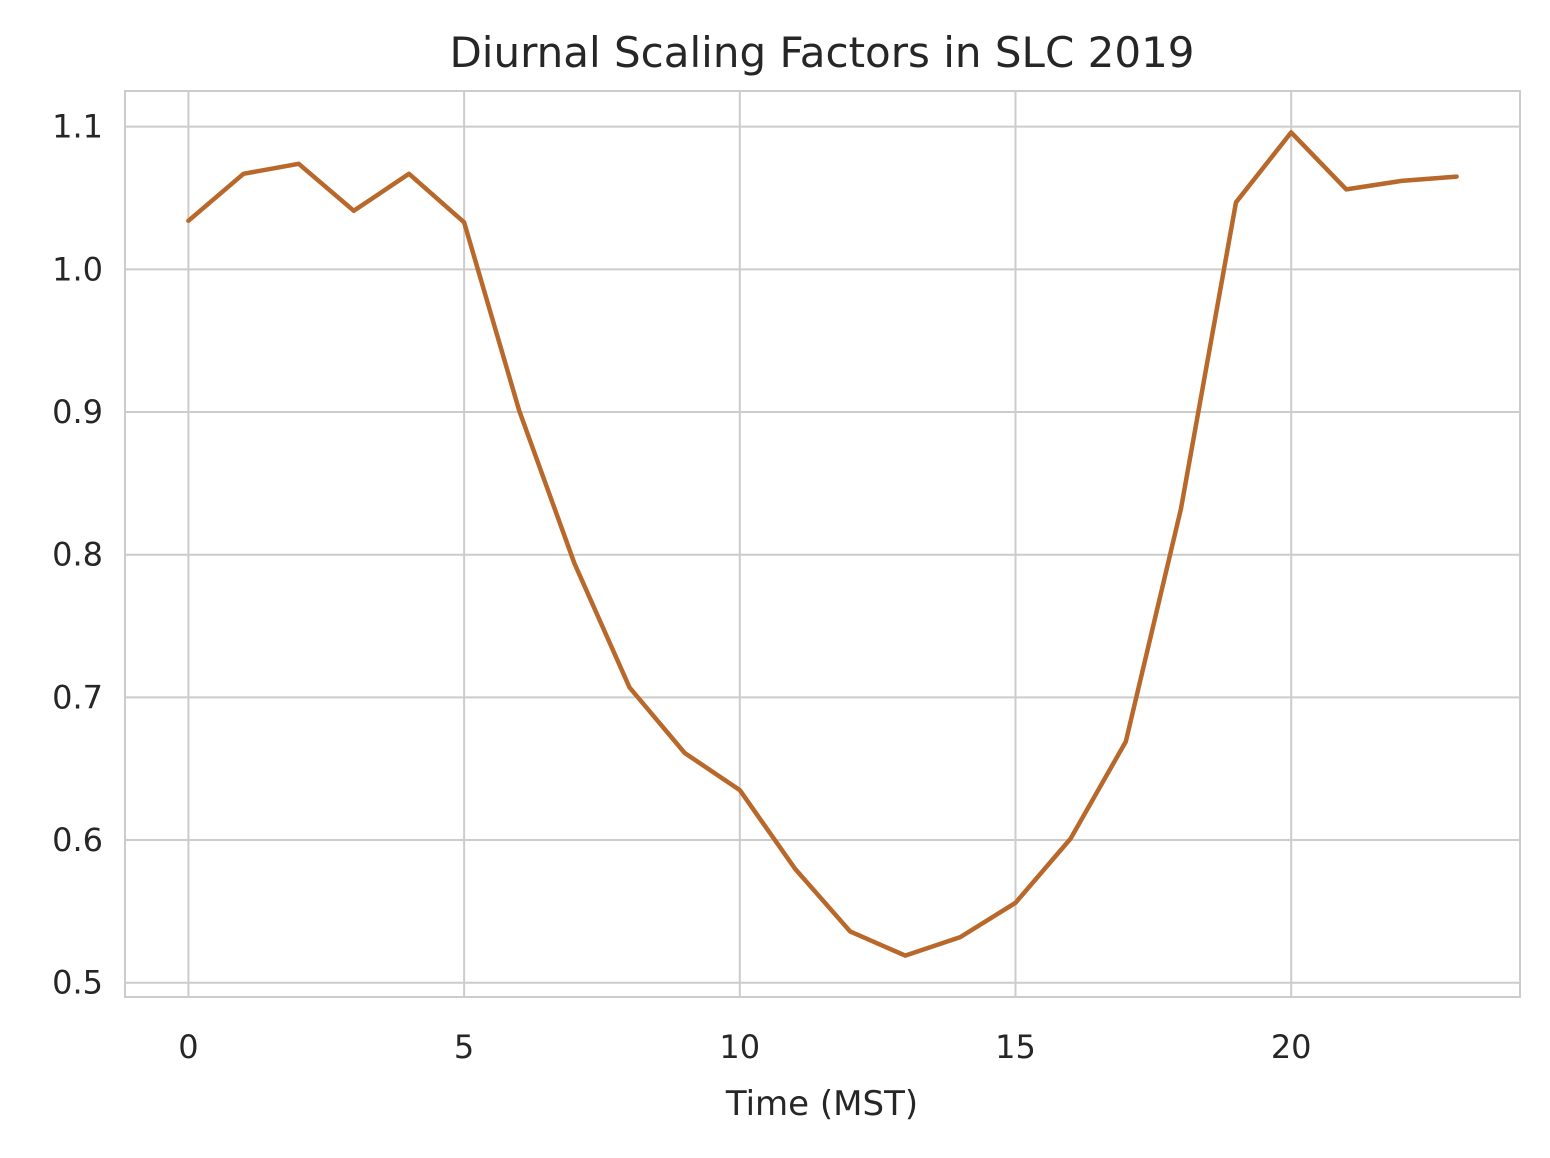  What do you see at coordinates (464, 1047) in the screenshot?
I see `x-tick-label: 5` at bounding box center [464, 1047].